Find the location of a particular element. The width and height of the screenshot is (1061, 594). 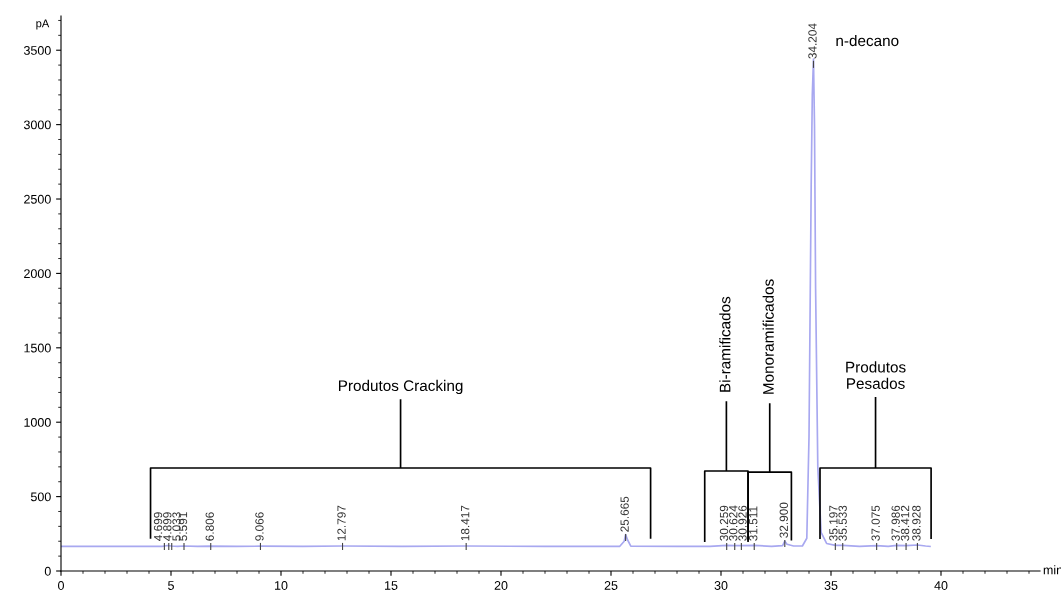

annotation: 32.900 is located at coordinates (783, 520).